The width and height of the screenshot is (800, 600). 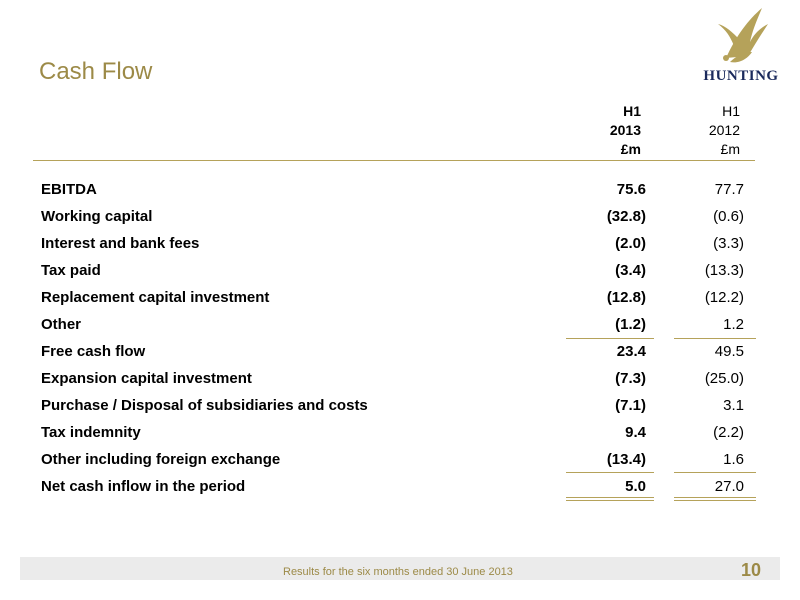 I want to click on row-label: Other including foreign exchange, so click(x=161, y=459).